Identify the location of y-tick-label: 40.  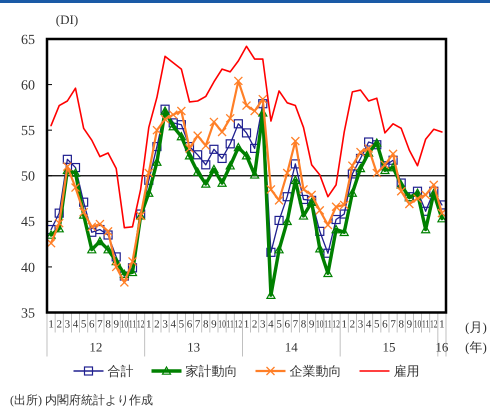
(28, 268).